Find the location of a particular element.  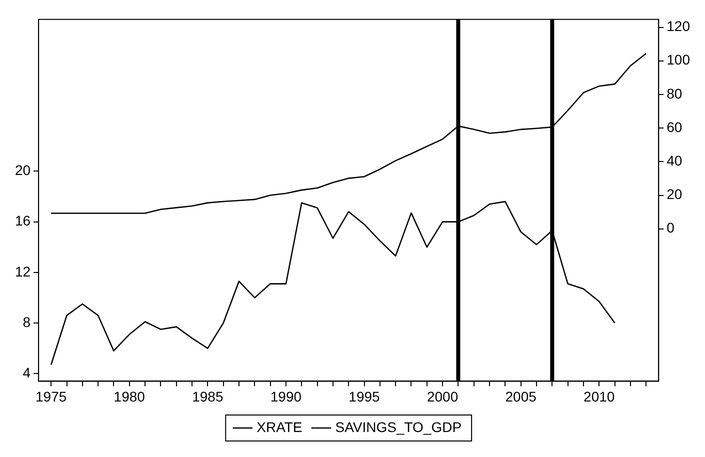

y2-tick-label: 20 is located at coordinates (674, 194).